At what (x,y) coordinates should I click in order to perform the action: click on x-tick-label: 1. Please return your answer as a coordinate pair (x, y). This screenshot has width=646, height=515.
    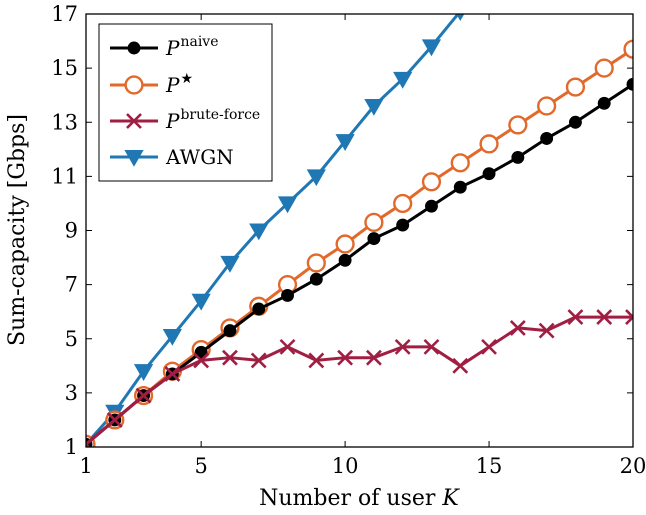
    Looking at the image, I should click on (85, 466).